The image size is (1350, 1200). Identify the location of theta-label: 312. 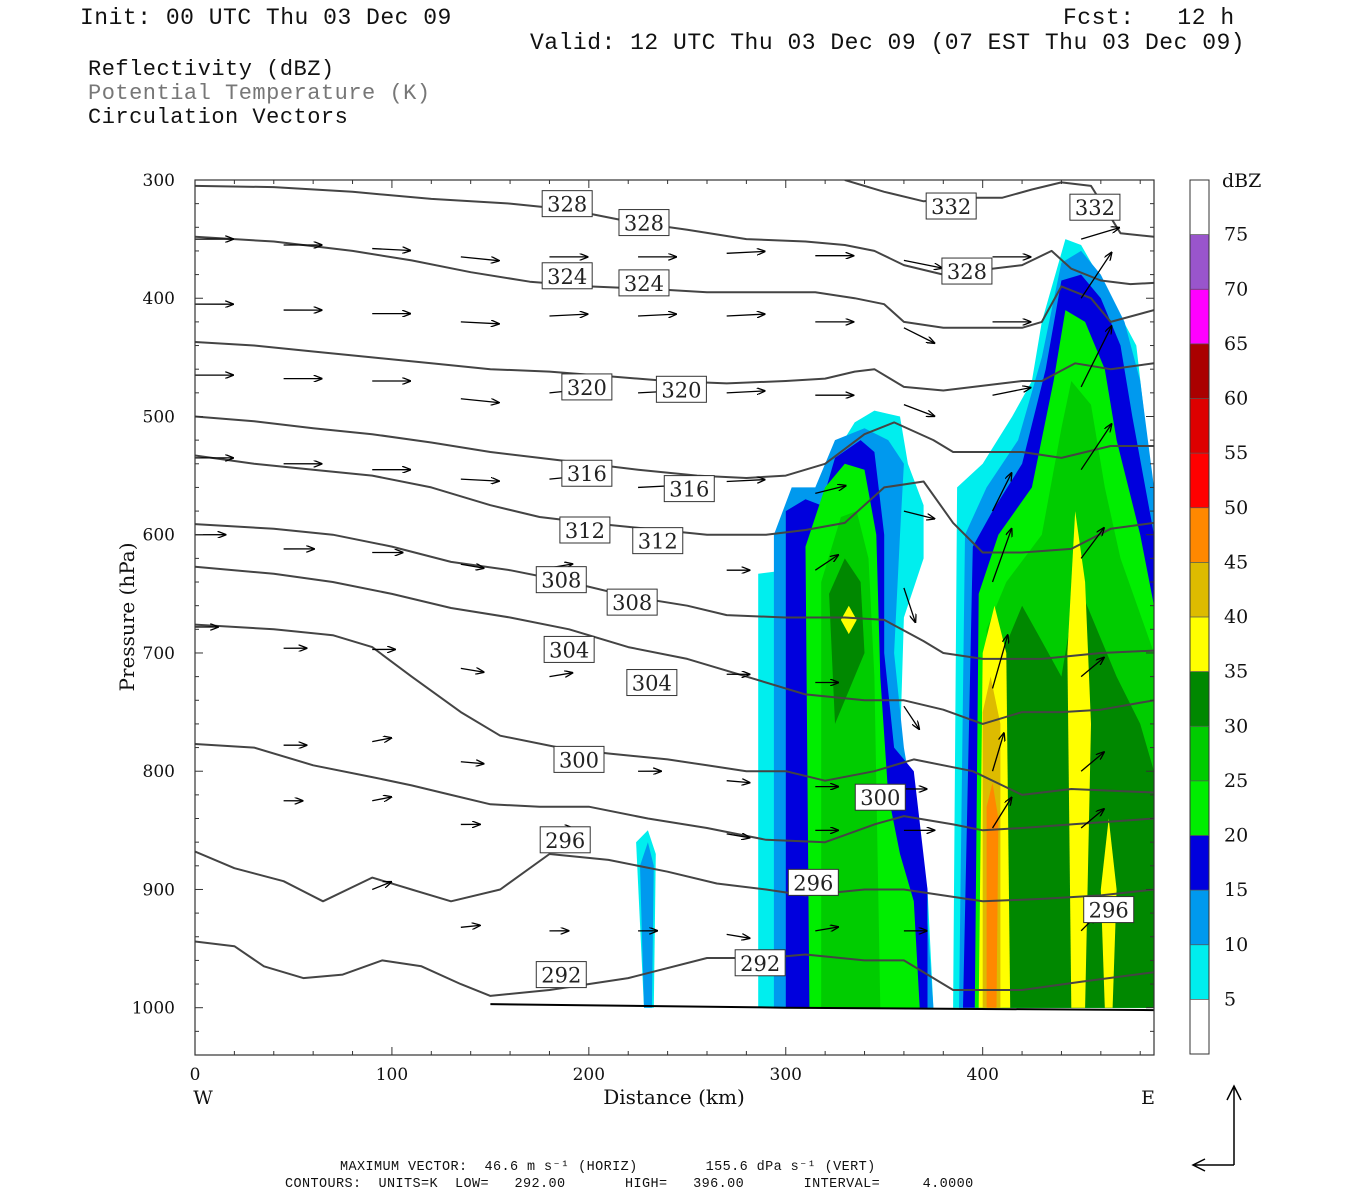
(658, 542).